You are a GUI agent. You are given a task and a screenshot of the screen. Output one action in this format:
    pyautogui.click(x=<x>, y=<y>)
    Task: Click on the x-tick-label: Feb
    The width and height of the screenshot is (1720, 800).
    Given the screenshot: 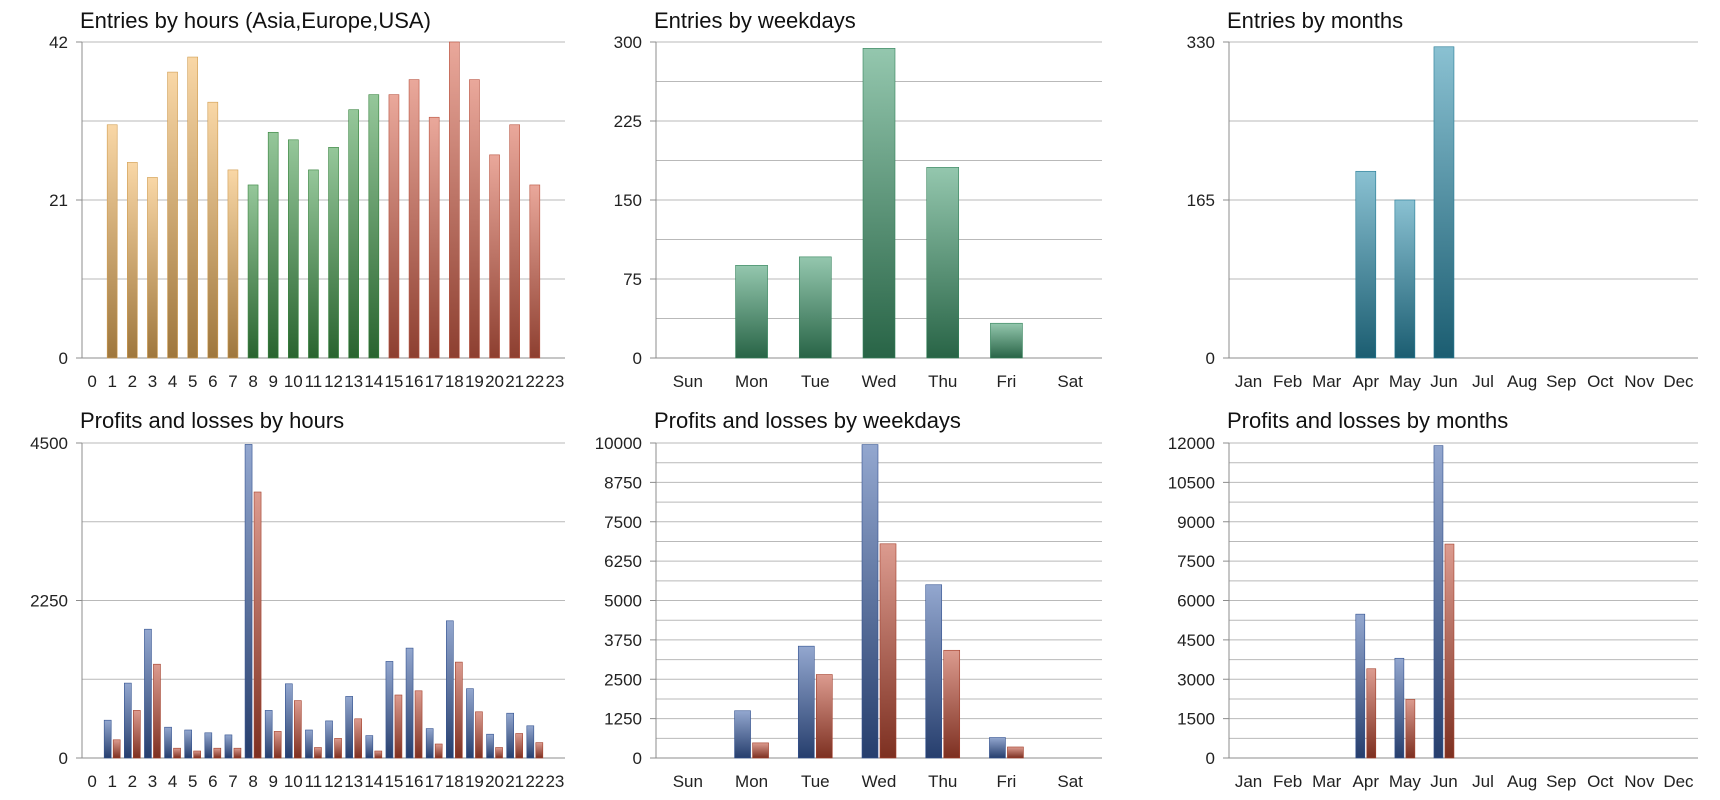 What is the action you would take?
    pyautogui.click(x=1287, y=781)
    